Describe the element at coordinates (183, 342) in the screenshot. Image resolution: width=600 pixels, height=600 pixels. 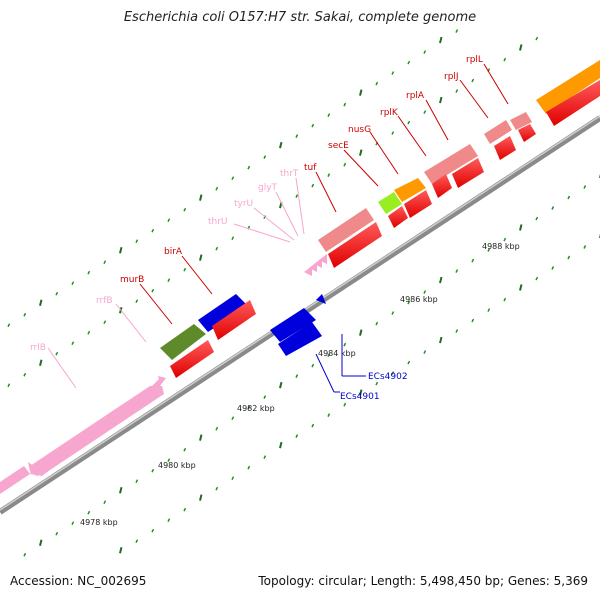
I see `gene-murB` at that location.